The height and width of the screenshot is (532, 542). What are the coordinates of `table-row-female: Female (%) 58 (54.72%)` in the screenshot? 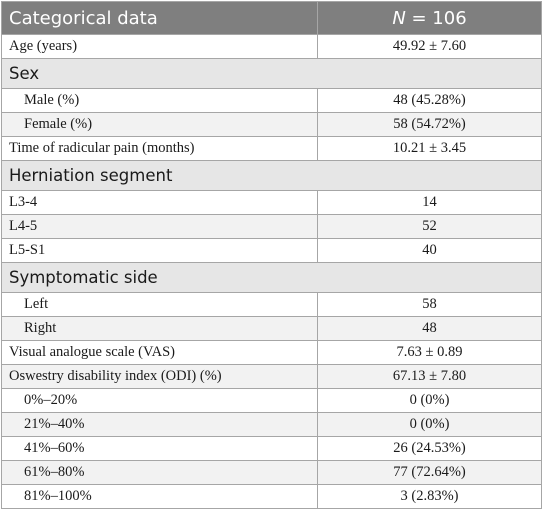 It's located at (271, 124).